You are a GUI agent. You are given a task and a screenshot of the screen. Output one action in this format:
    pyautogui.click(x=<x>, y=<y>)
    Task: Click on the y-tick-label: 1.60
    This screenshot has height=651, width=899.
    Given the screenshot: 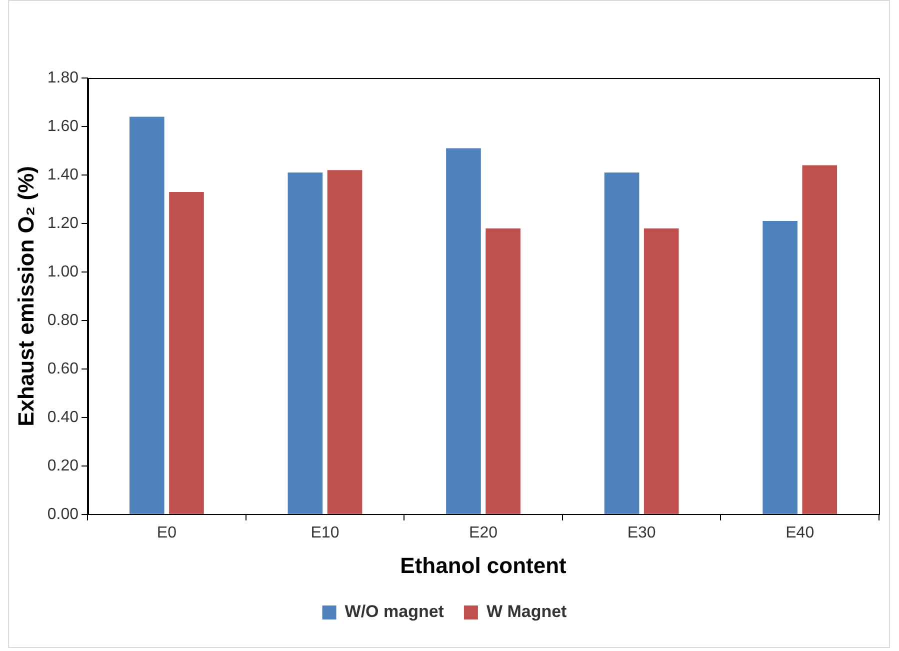 What is the action you would take?
    pyautogui.click(x=63, y=126)
    